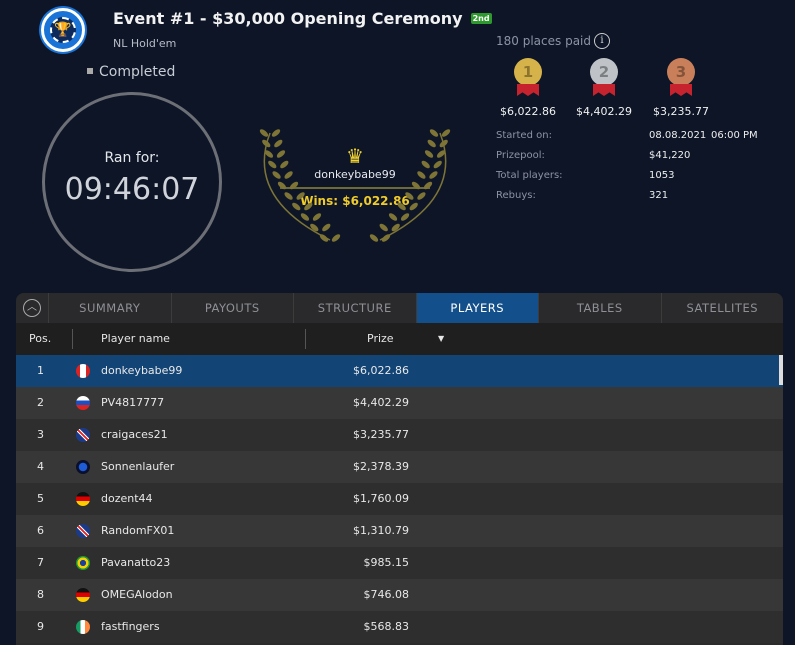 This screenshot has width=795, height=645. I want to click on rebuys-label: Rebuys:, so click(516, 195).